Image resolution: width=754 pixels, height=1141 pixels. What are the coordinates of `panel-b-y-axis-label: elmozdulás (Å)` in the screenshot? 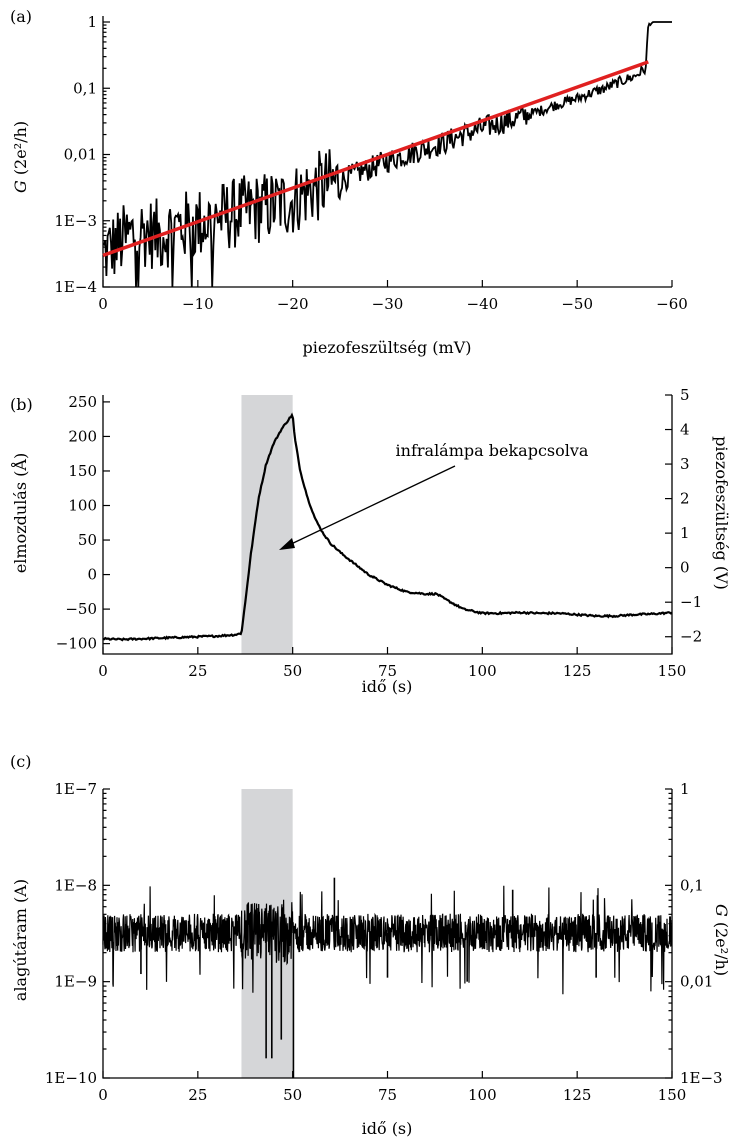 It's located at (20, 513).